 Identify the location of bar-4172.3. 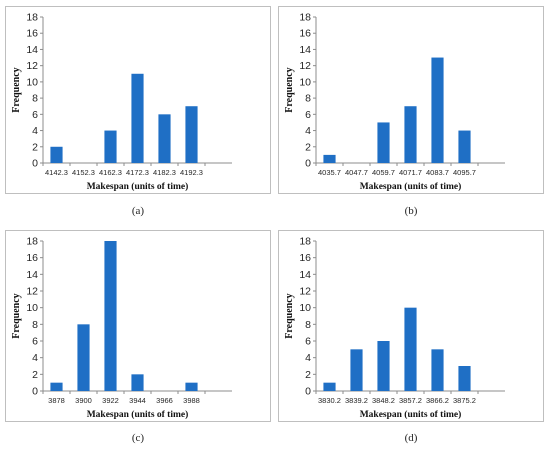
(137, 118).